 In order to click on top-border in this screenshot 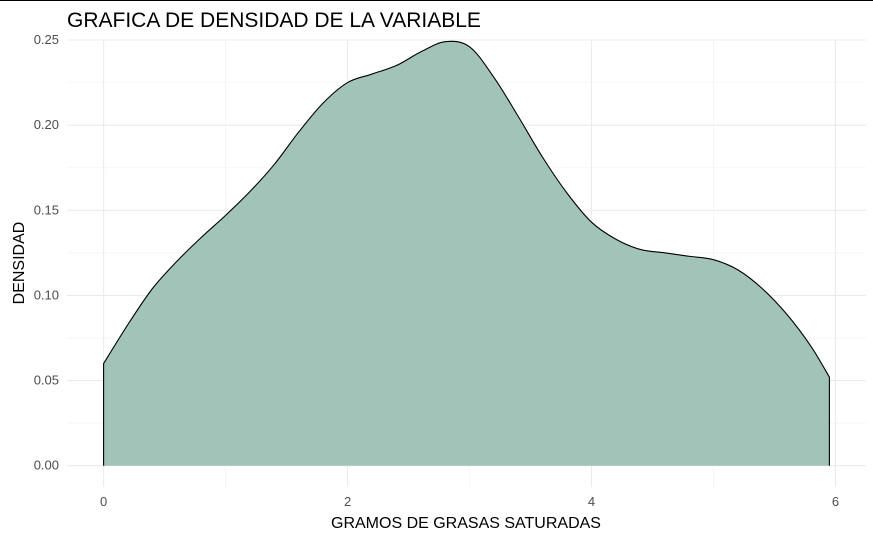, I will do `click(436, 0)`.